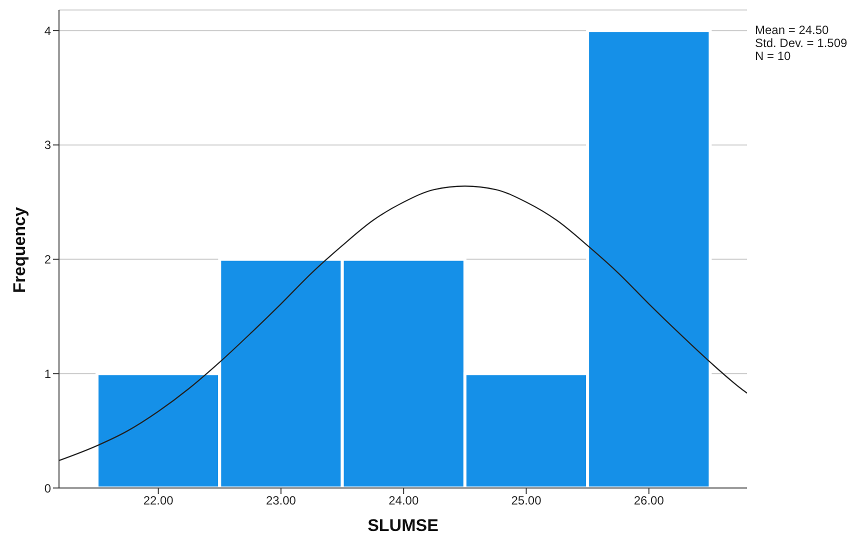  What do you see at coordinates (526, 501) in the screenshot?
I see `x-tick-label: 25.00` at bounding box center [526, 501].